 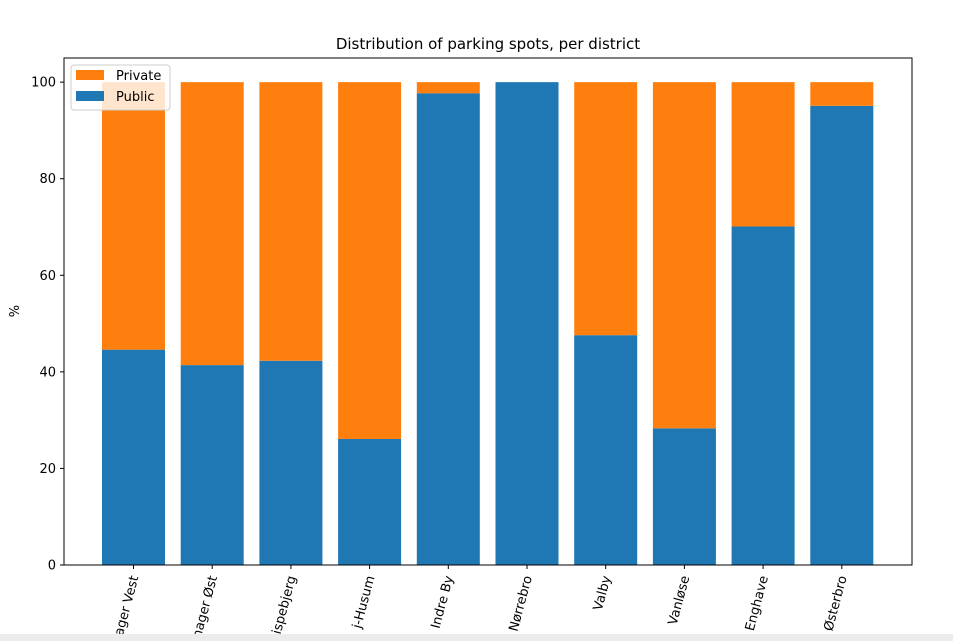 What do you see at coordinates (47, 372) in the screenshot?
I see `y-tick-label-40: 40` at bounding box center [47, 372].